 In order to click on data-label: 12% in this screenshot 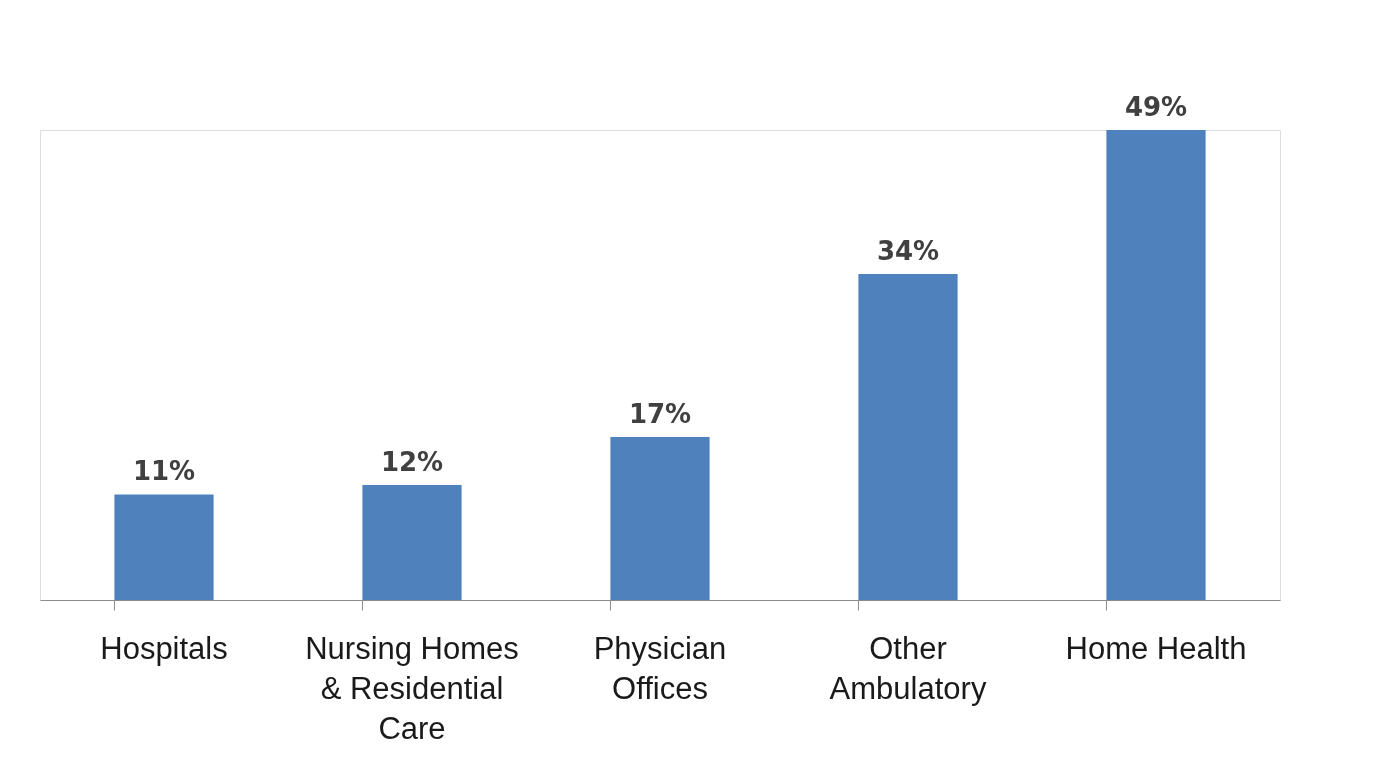, I will do `click(412, 461)`.